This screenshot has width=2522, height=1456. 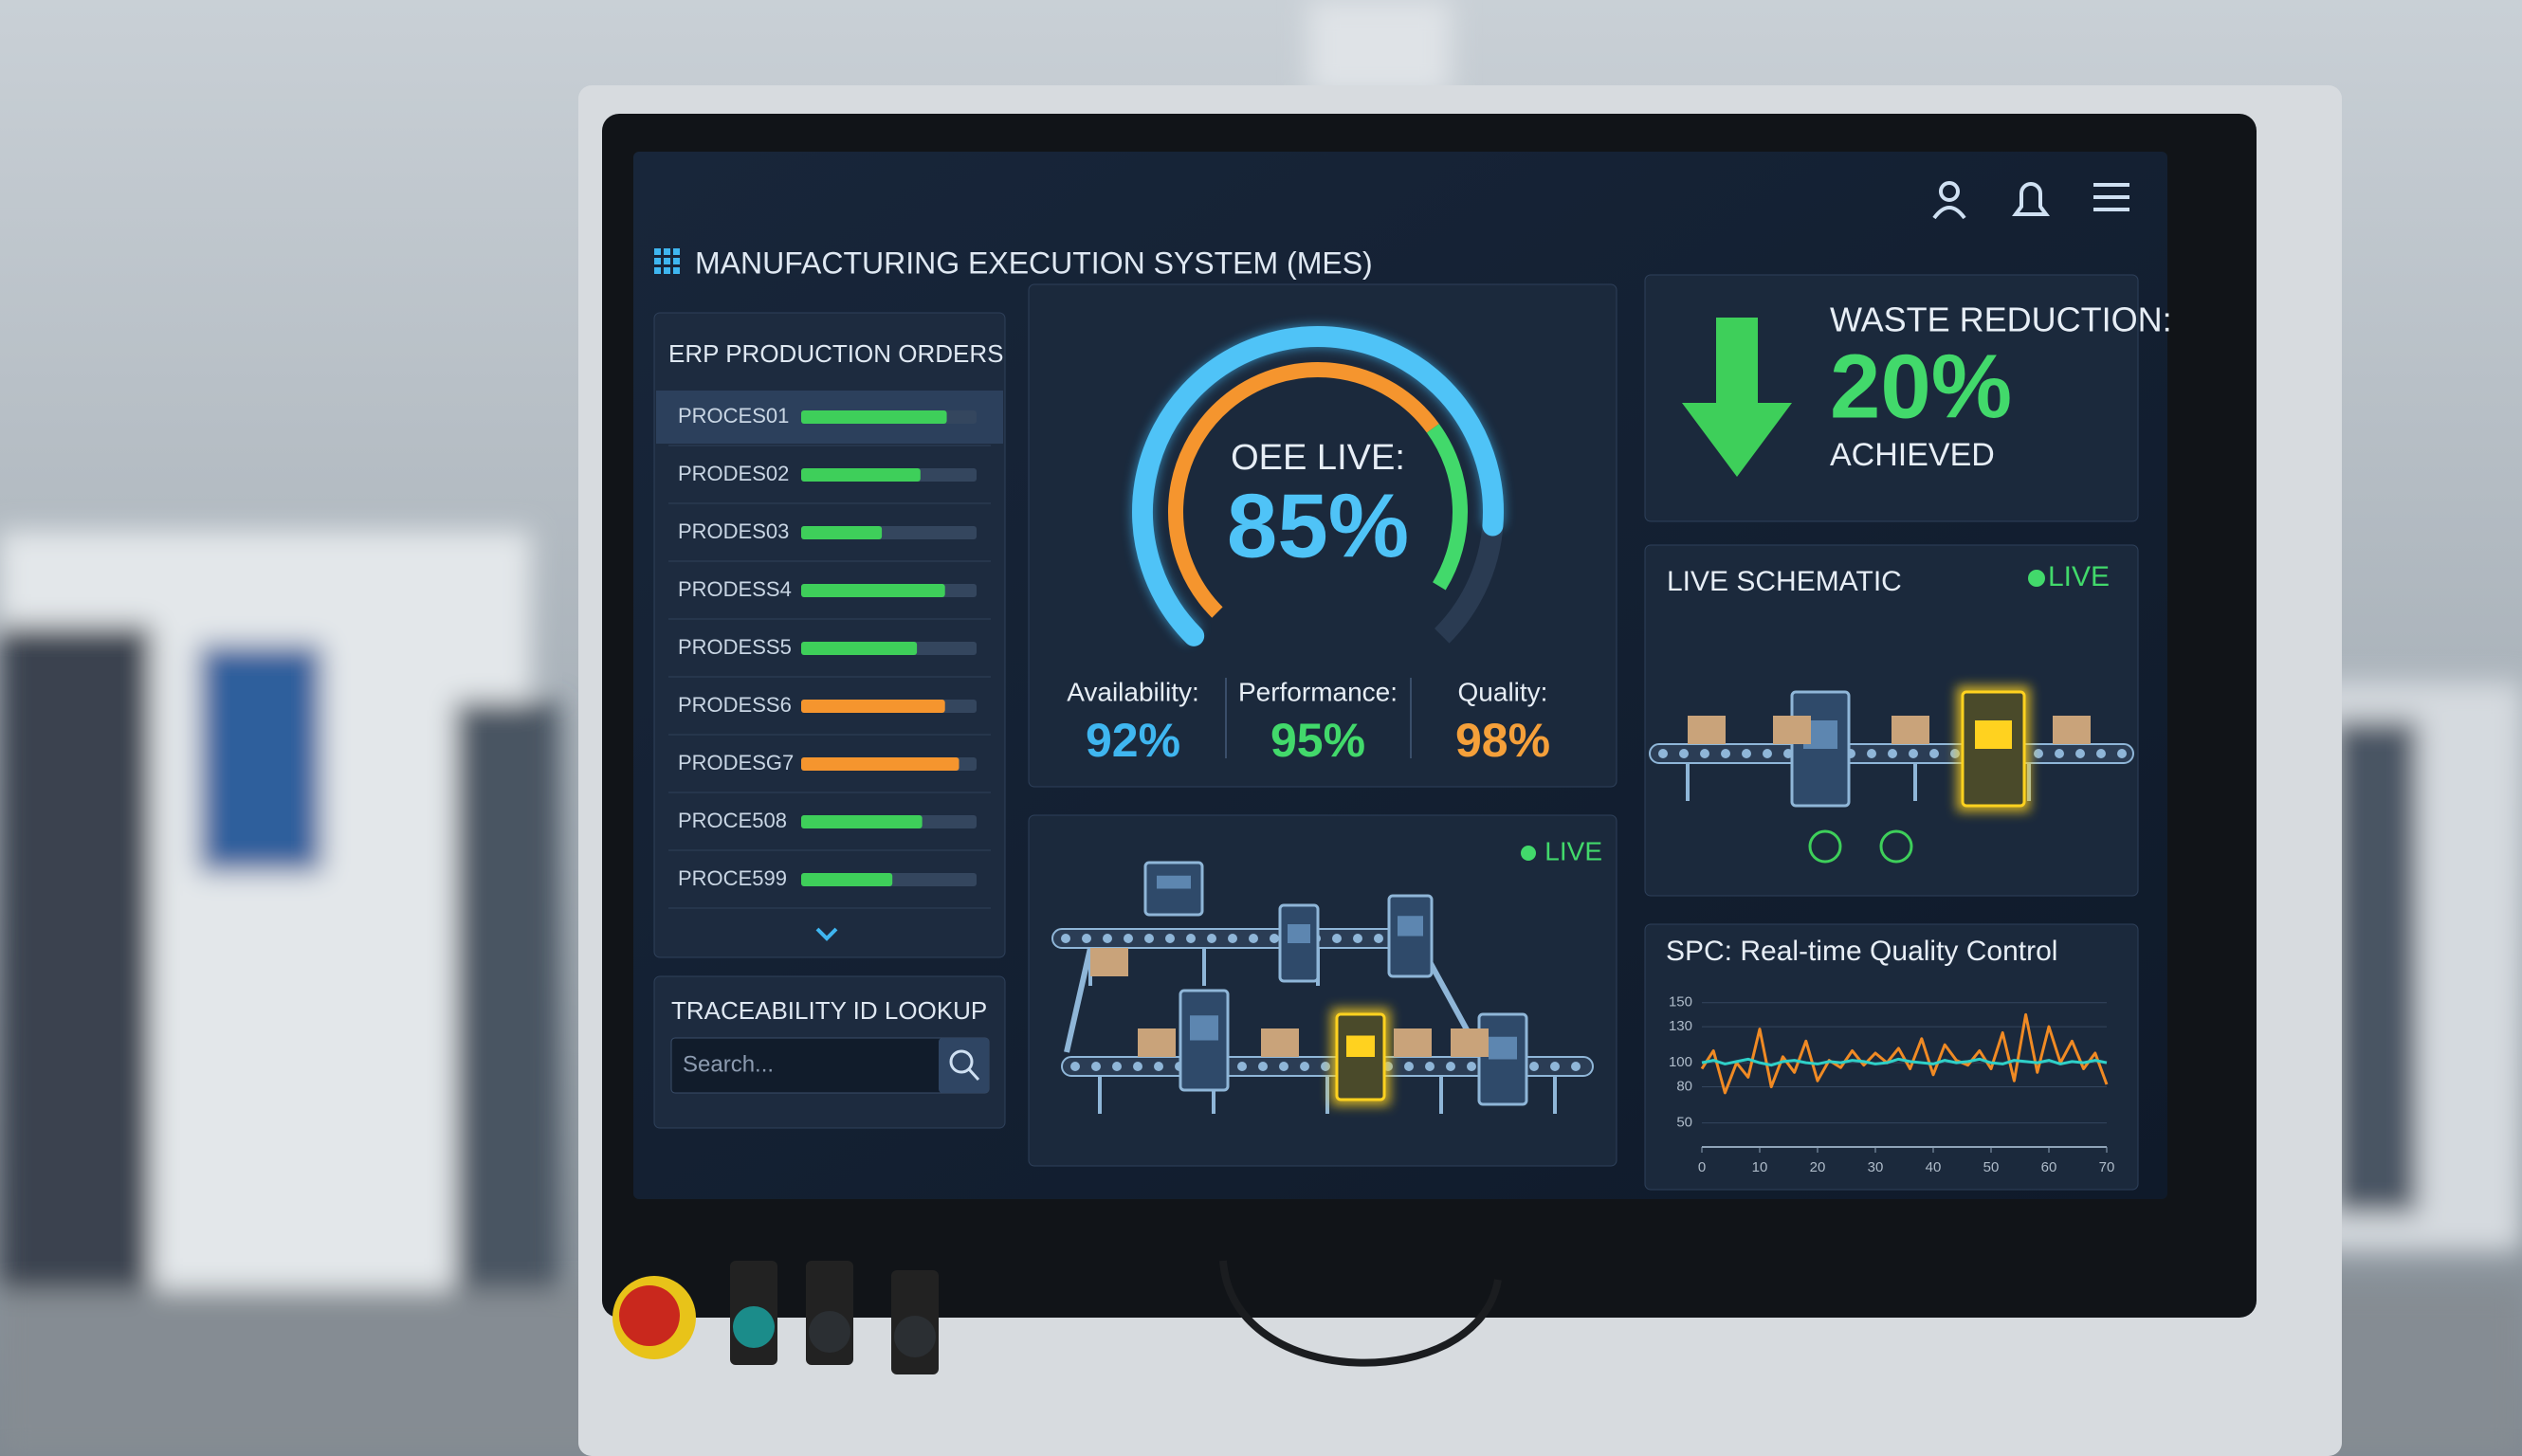 I want to click on line-view-panel, so click(x=1322, y=990).